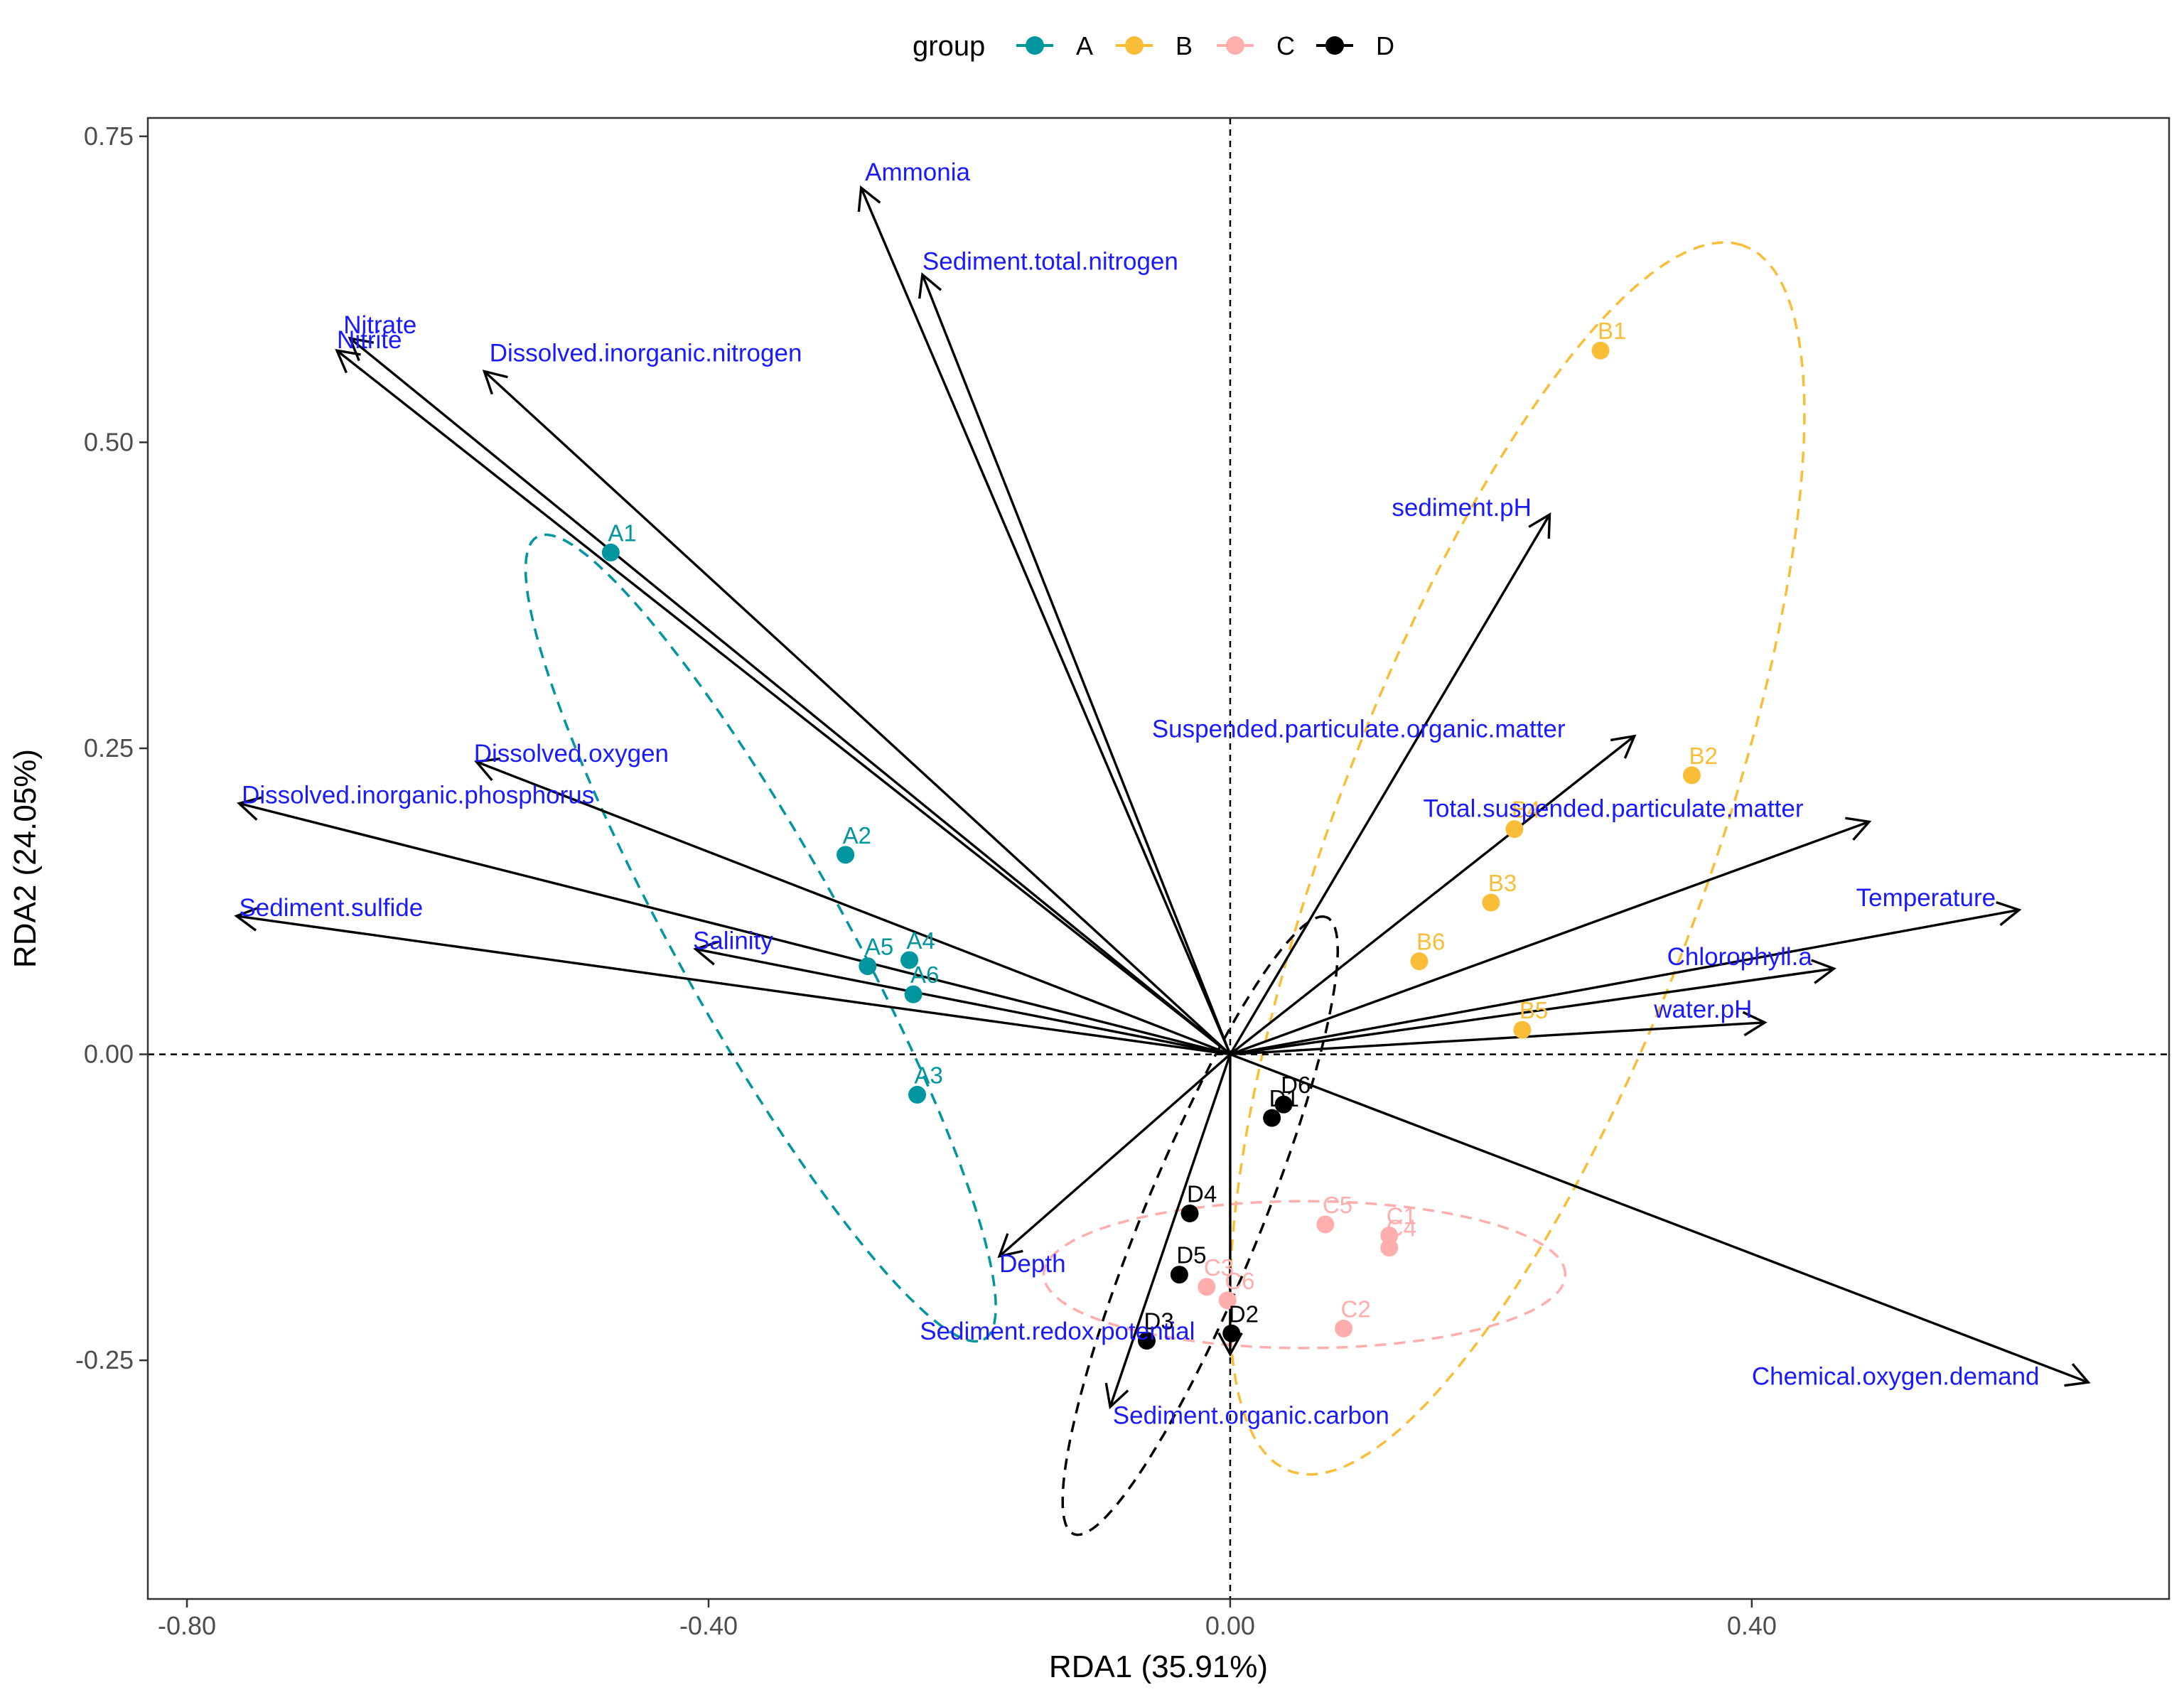 The height and width of the screenshot is (1707, 2184). I want to click on vector-dissolved-inorganic-nitrogen, so click(857, 712).